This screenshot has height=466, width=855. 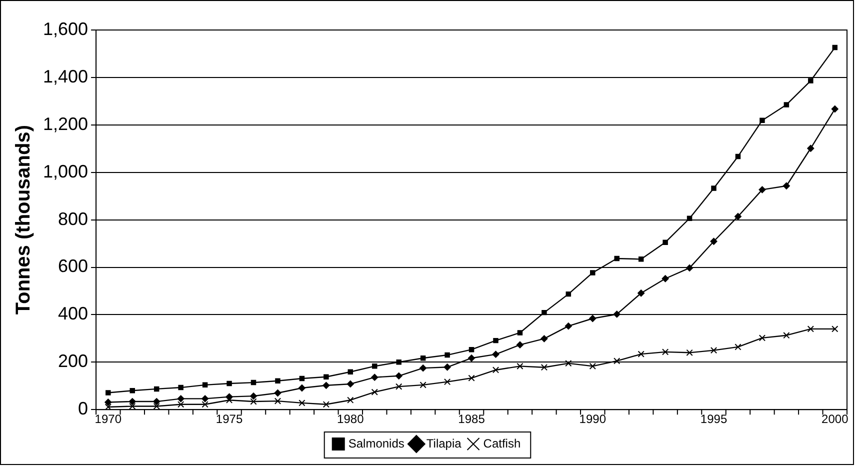 What do you see at coordinates (65, 124) in the screenshot?
I see `y-tick-label: 1,200` at bounding box center [65, 124].